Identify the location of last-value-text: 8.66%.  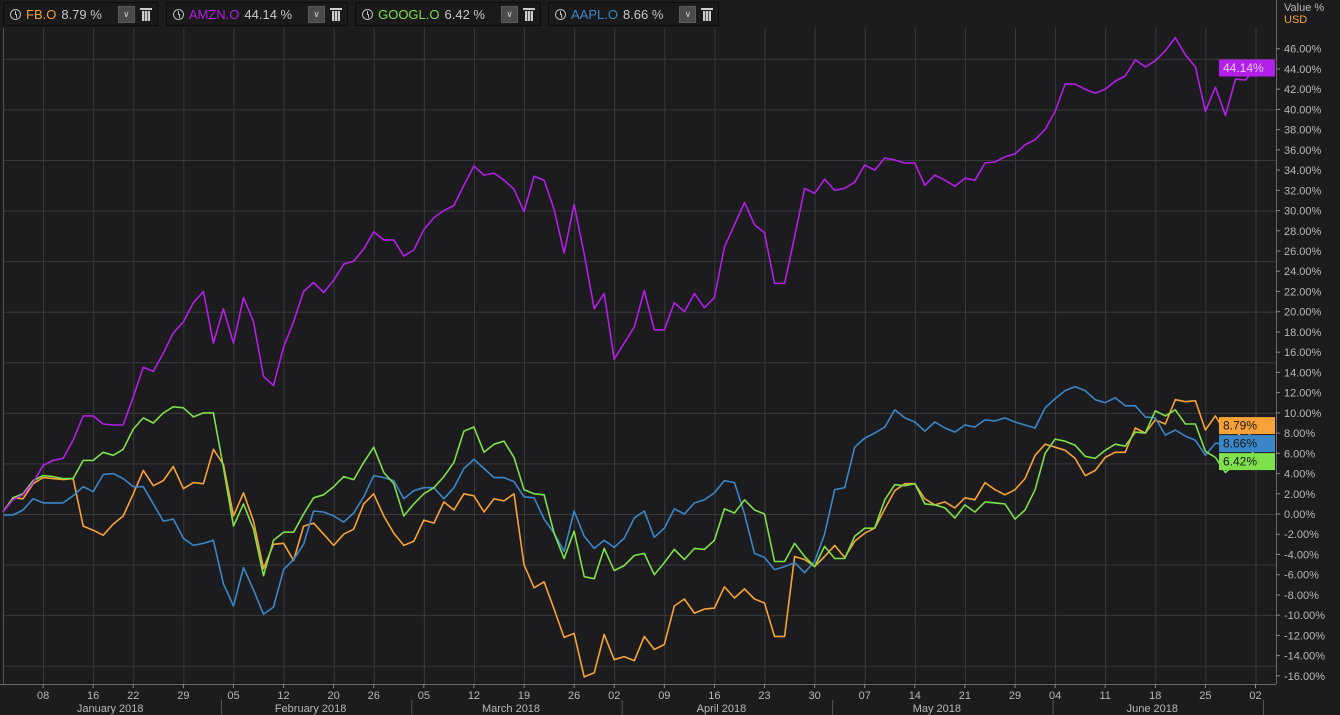
(1240, 444).